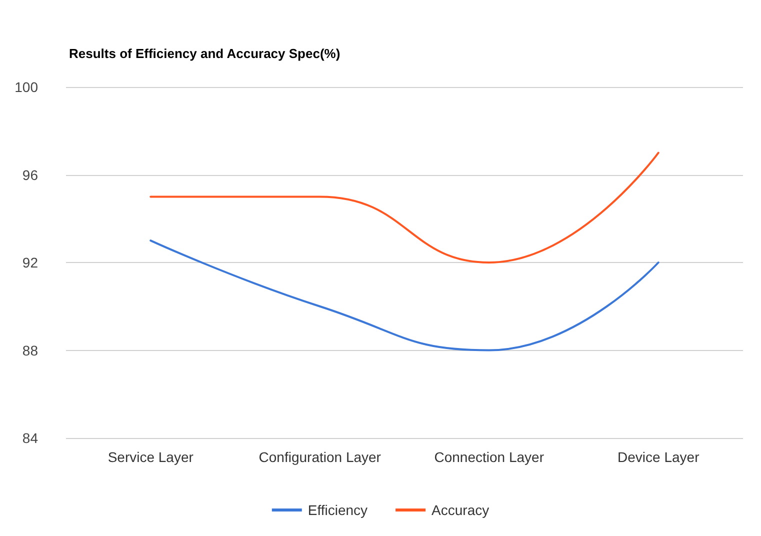  Describe the element at coordinates (30, 350) in the screenshot. I see `y-tick-label: 88` at that location.